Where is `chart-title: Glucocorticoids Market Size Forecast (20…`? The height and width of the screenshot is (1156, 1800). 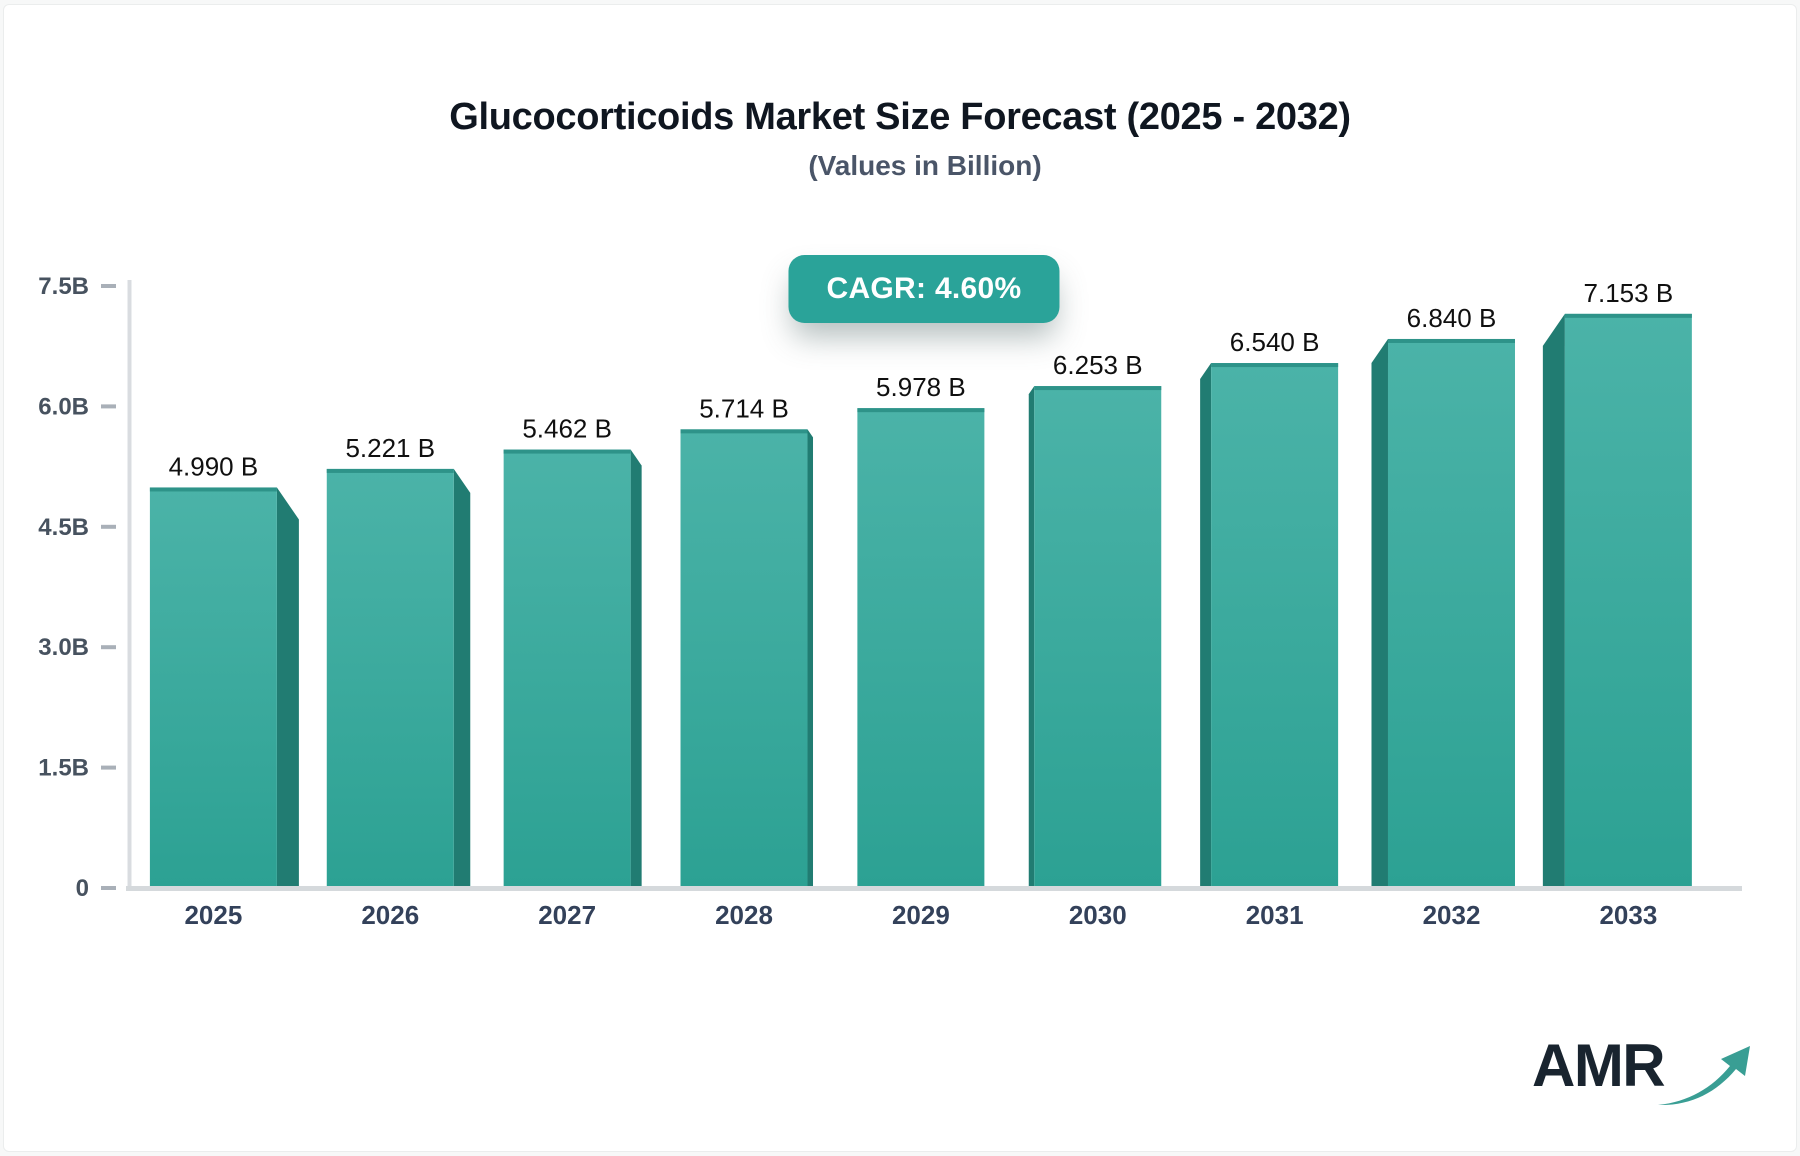 chart-title: Glucocorticoids Market Size Forecast (20… is located at coordinates (900, 117).